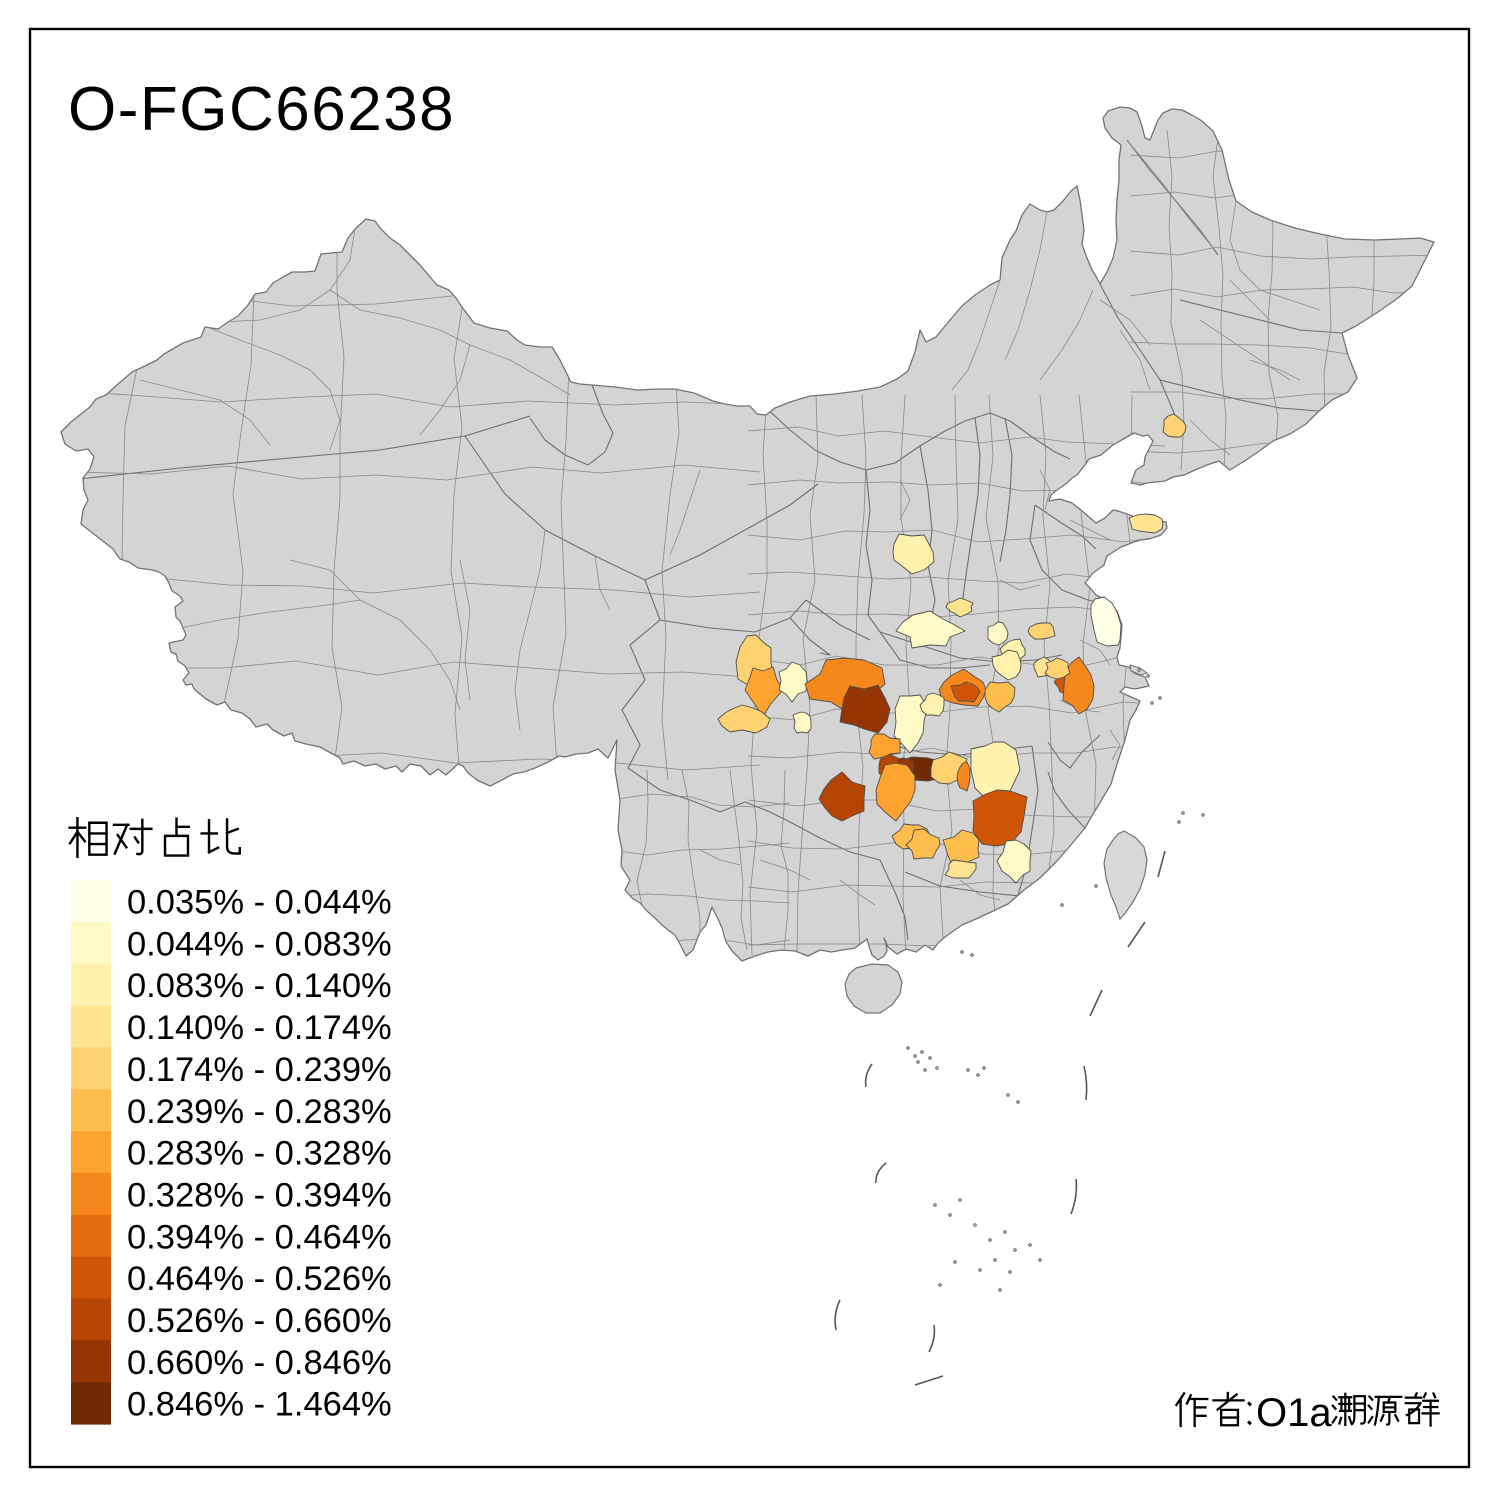 Image resolution: width=1500 pixels, height=1500 pixels. Describe the element at coordinates (259, 1321) in the screenshot. I see `svg-text: 0.526% - 0.660%` at that location.